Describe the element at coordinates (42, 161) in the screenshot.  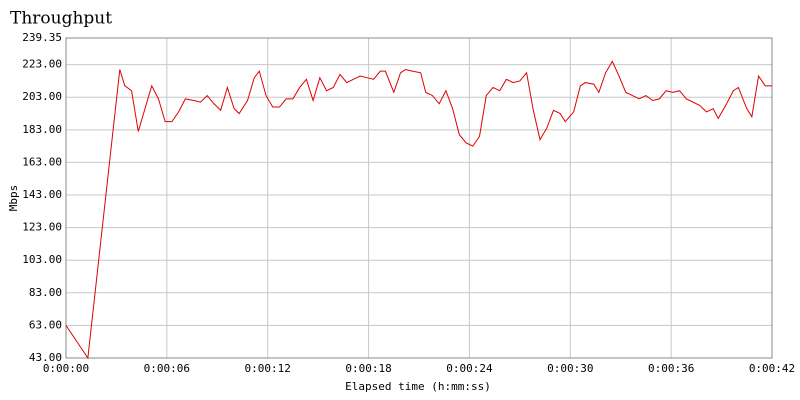
I see `y-tick-label: 163.00` at that location.